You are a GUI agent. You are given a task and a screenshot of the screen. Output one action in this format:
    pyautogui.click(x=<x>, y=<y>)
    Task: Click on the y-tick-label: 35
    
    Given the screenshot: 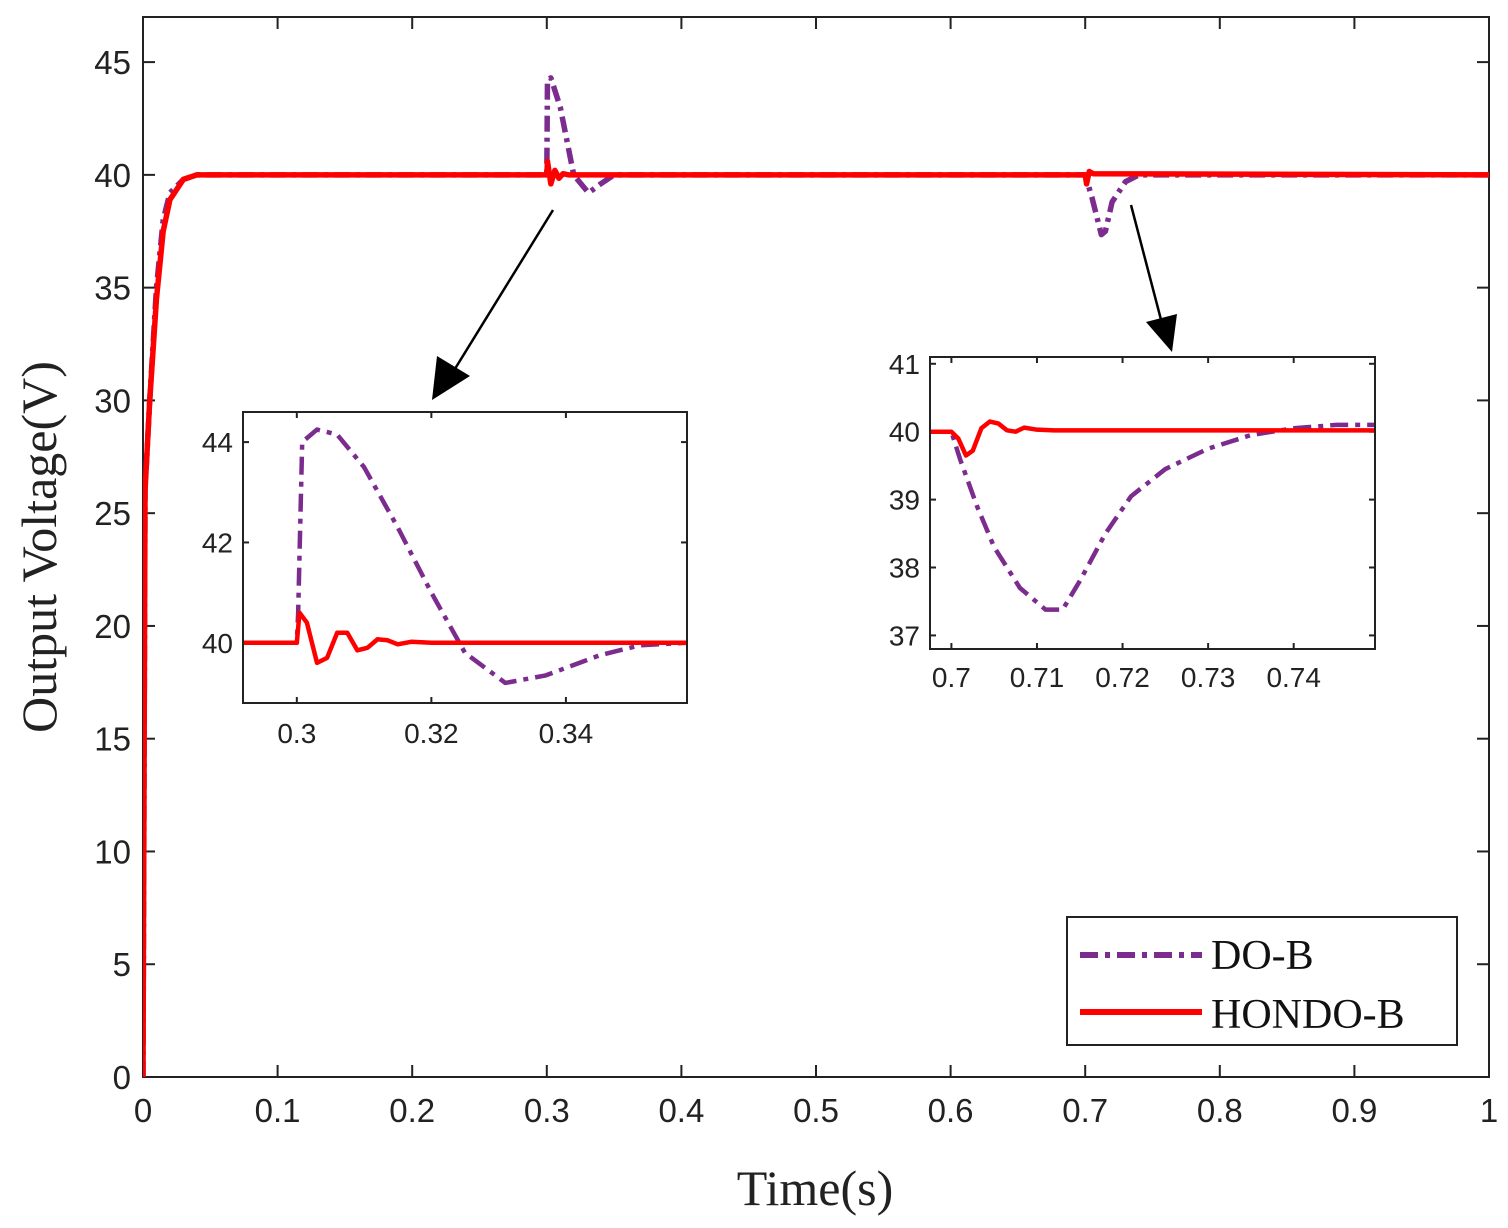 What is the action you would take?
    pyautogui.click(x=112, y=288)
    